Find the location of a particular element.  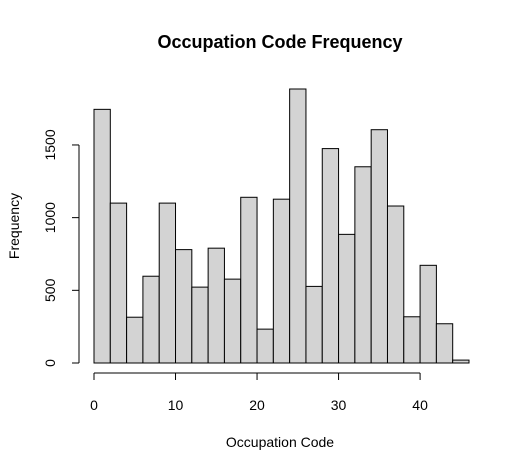

x-axis-label: Occupation Code is located at coordinates (280, 442).